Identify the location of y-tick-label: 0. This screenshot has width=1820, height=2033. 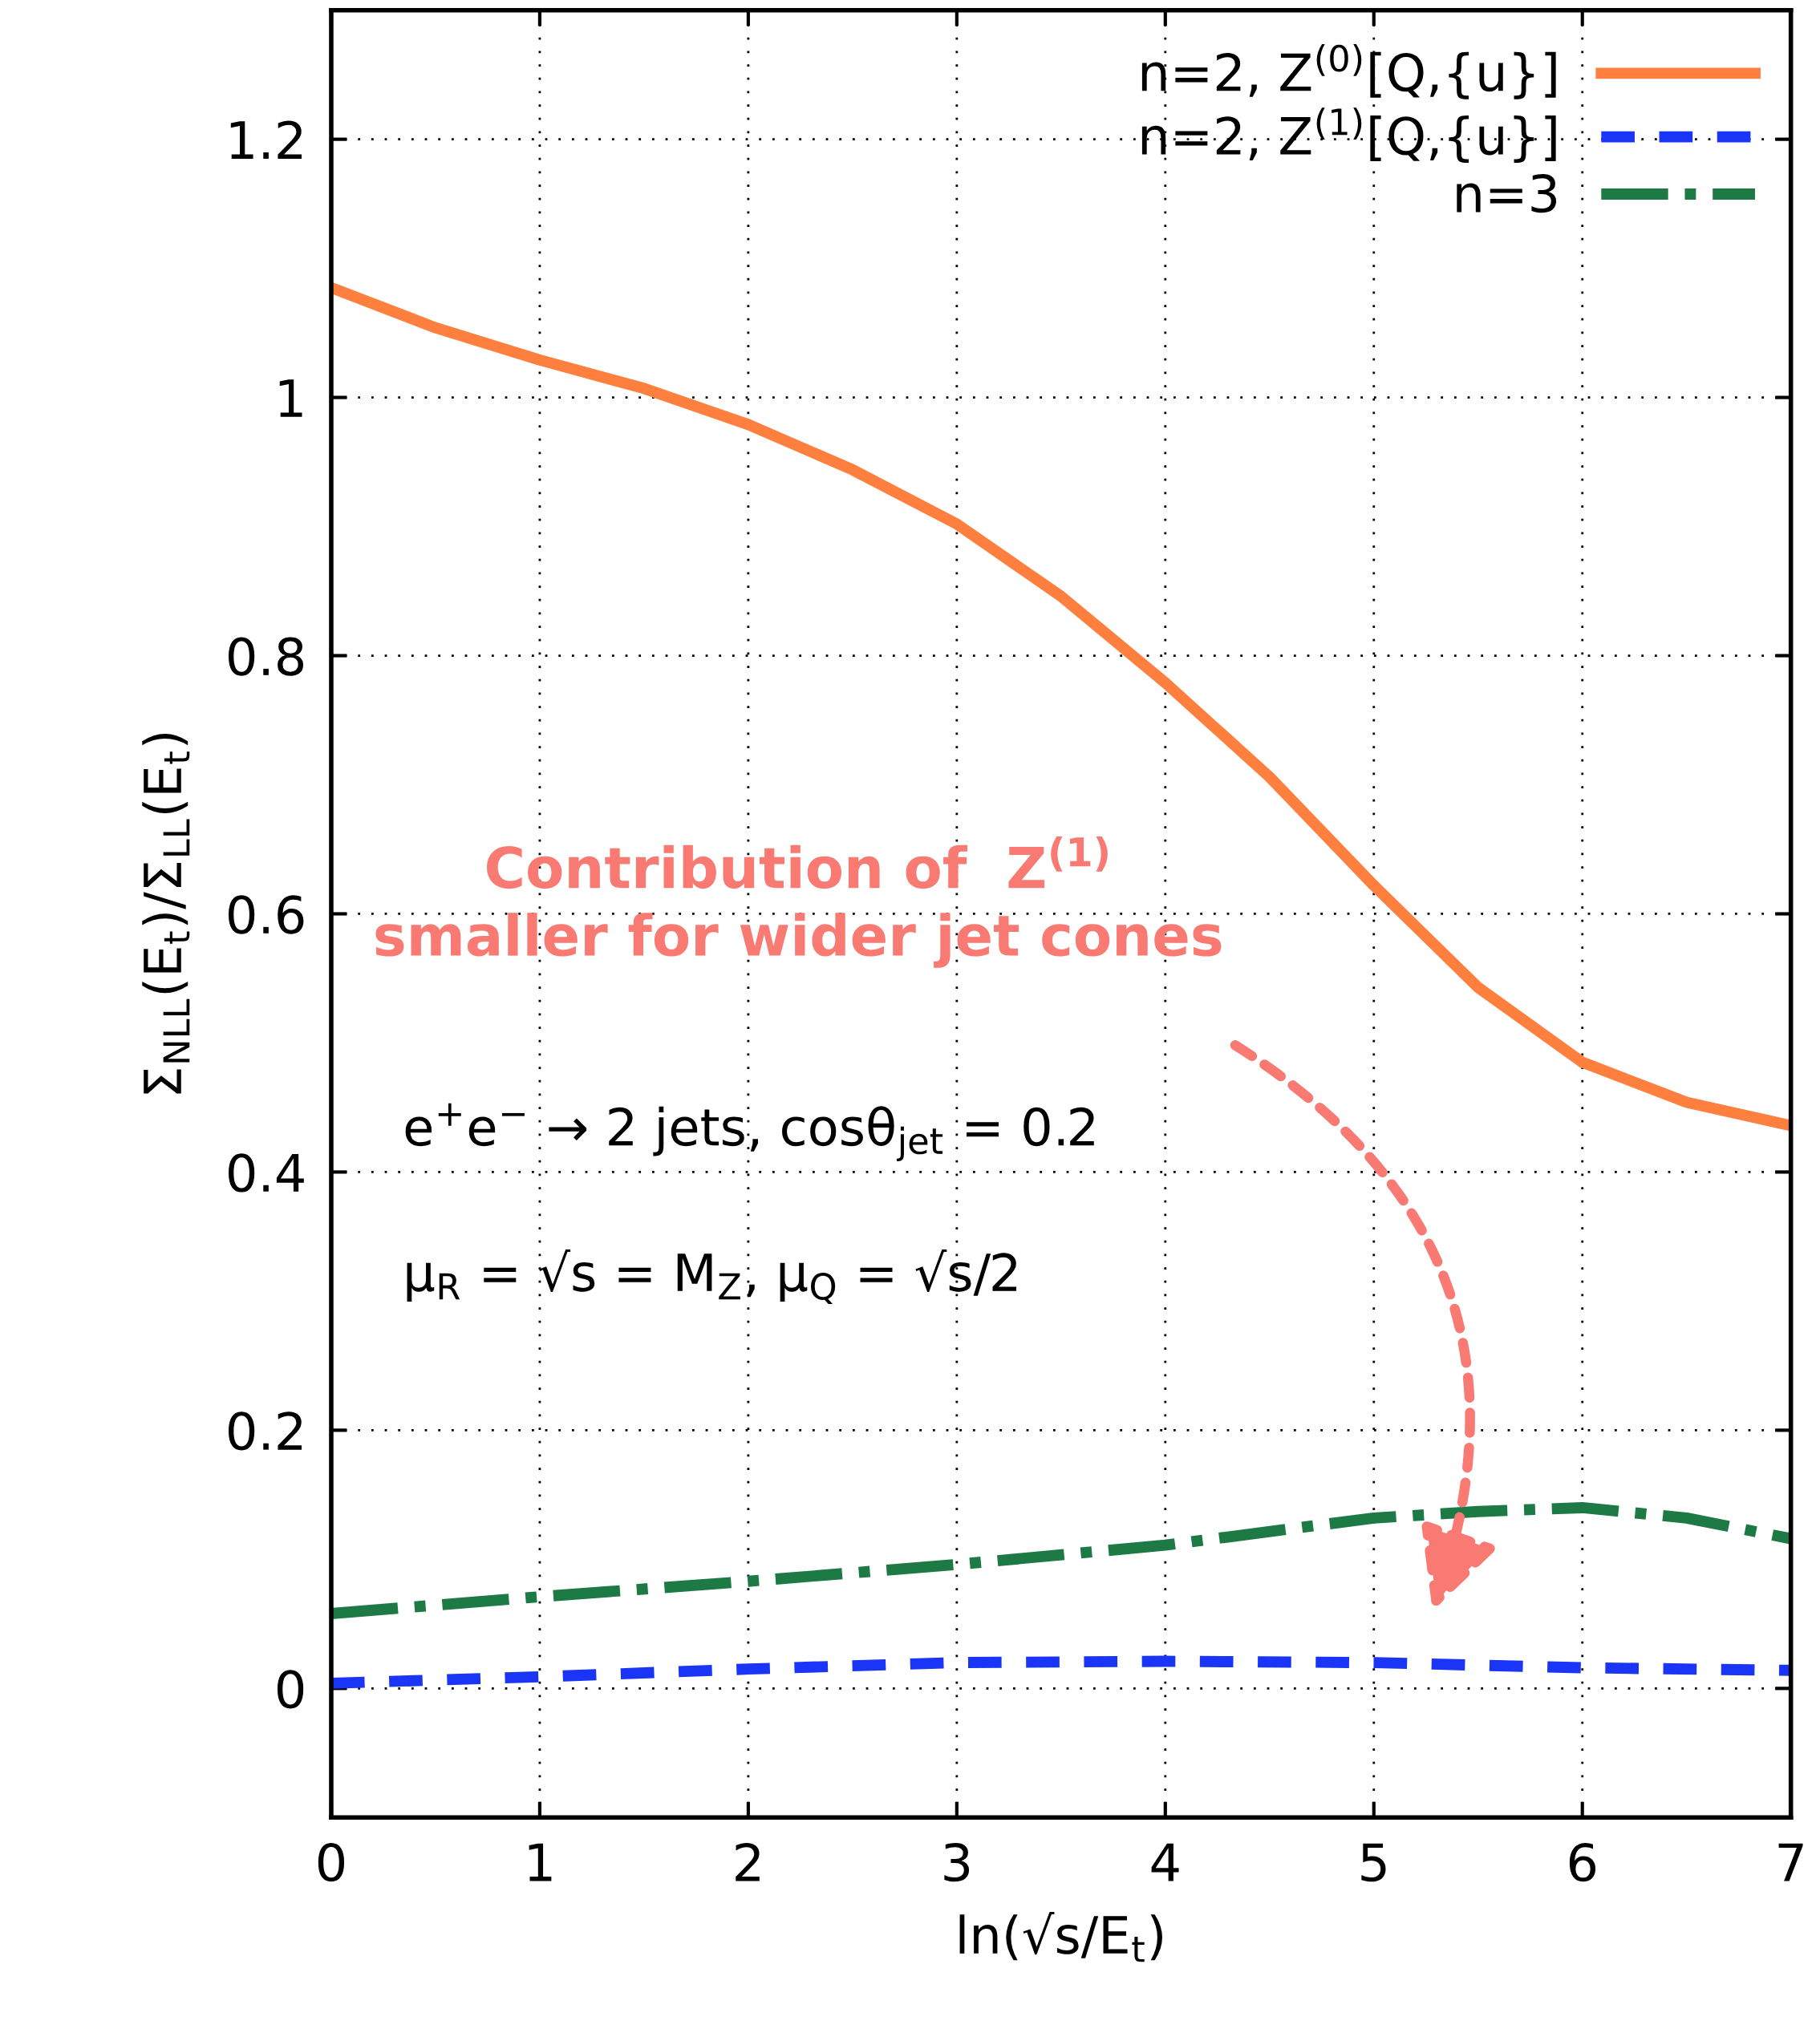
(290, 1689).